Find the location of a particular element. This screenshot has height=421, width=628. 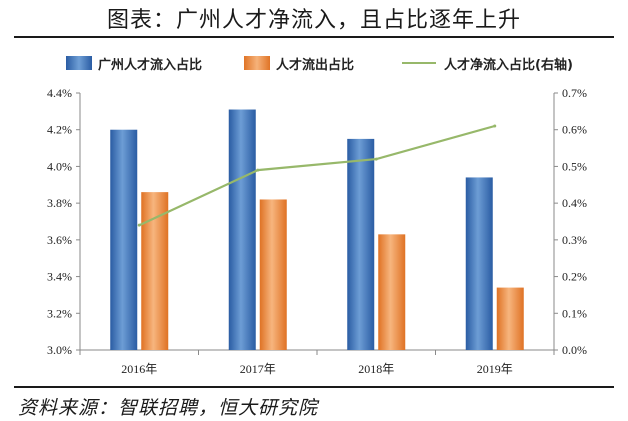

x-tick-label: 2016年 is located at coordinates (139, 369).